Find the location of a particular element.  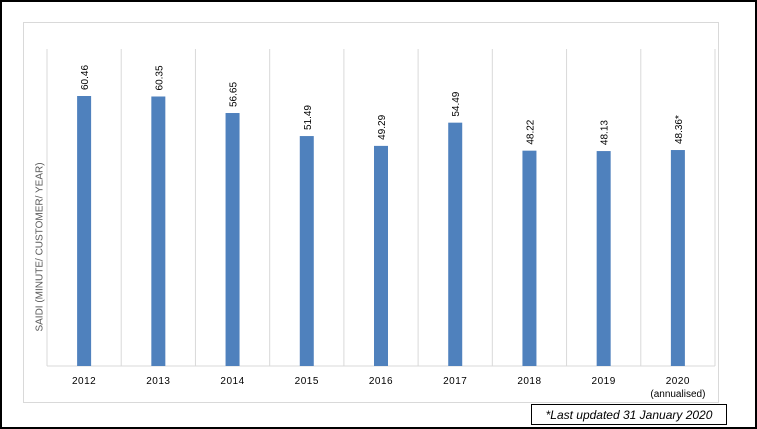

data-label: 49.29 is located at coordinates (382, 126).